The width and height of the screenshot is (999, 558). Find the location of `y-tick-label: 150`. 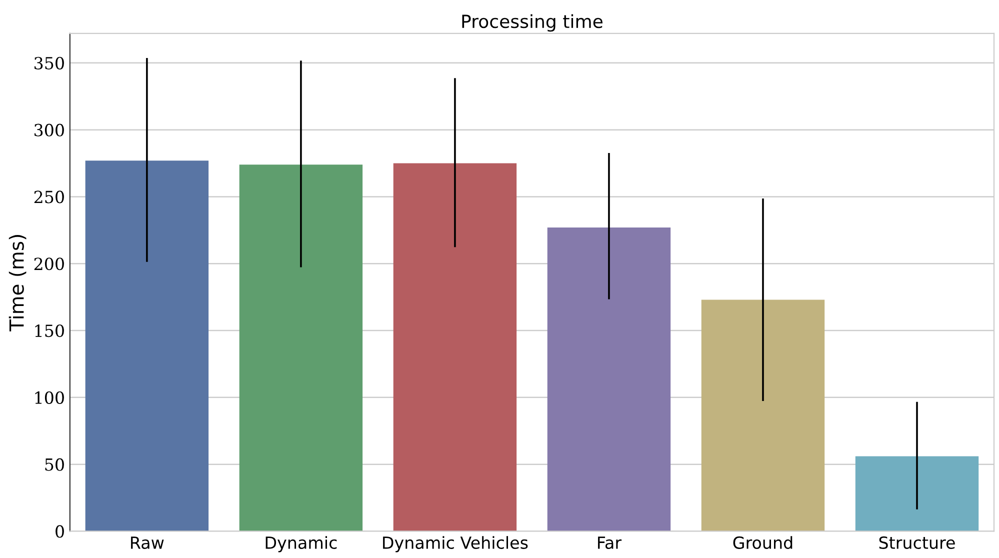

y-tick-label: 150 is located at coordinates (49, 331).